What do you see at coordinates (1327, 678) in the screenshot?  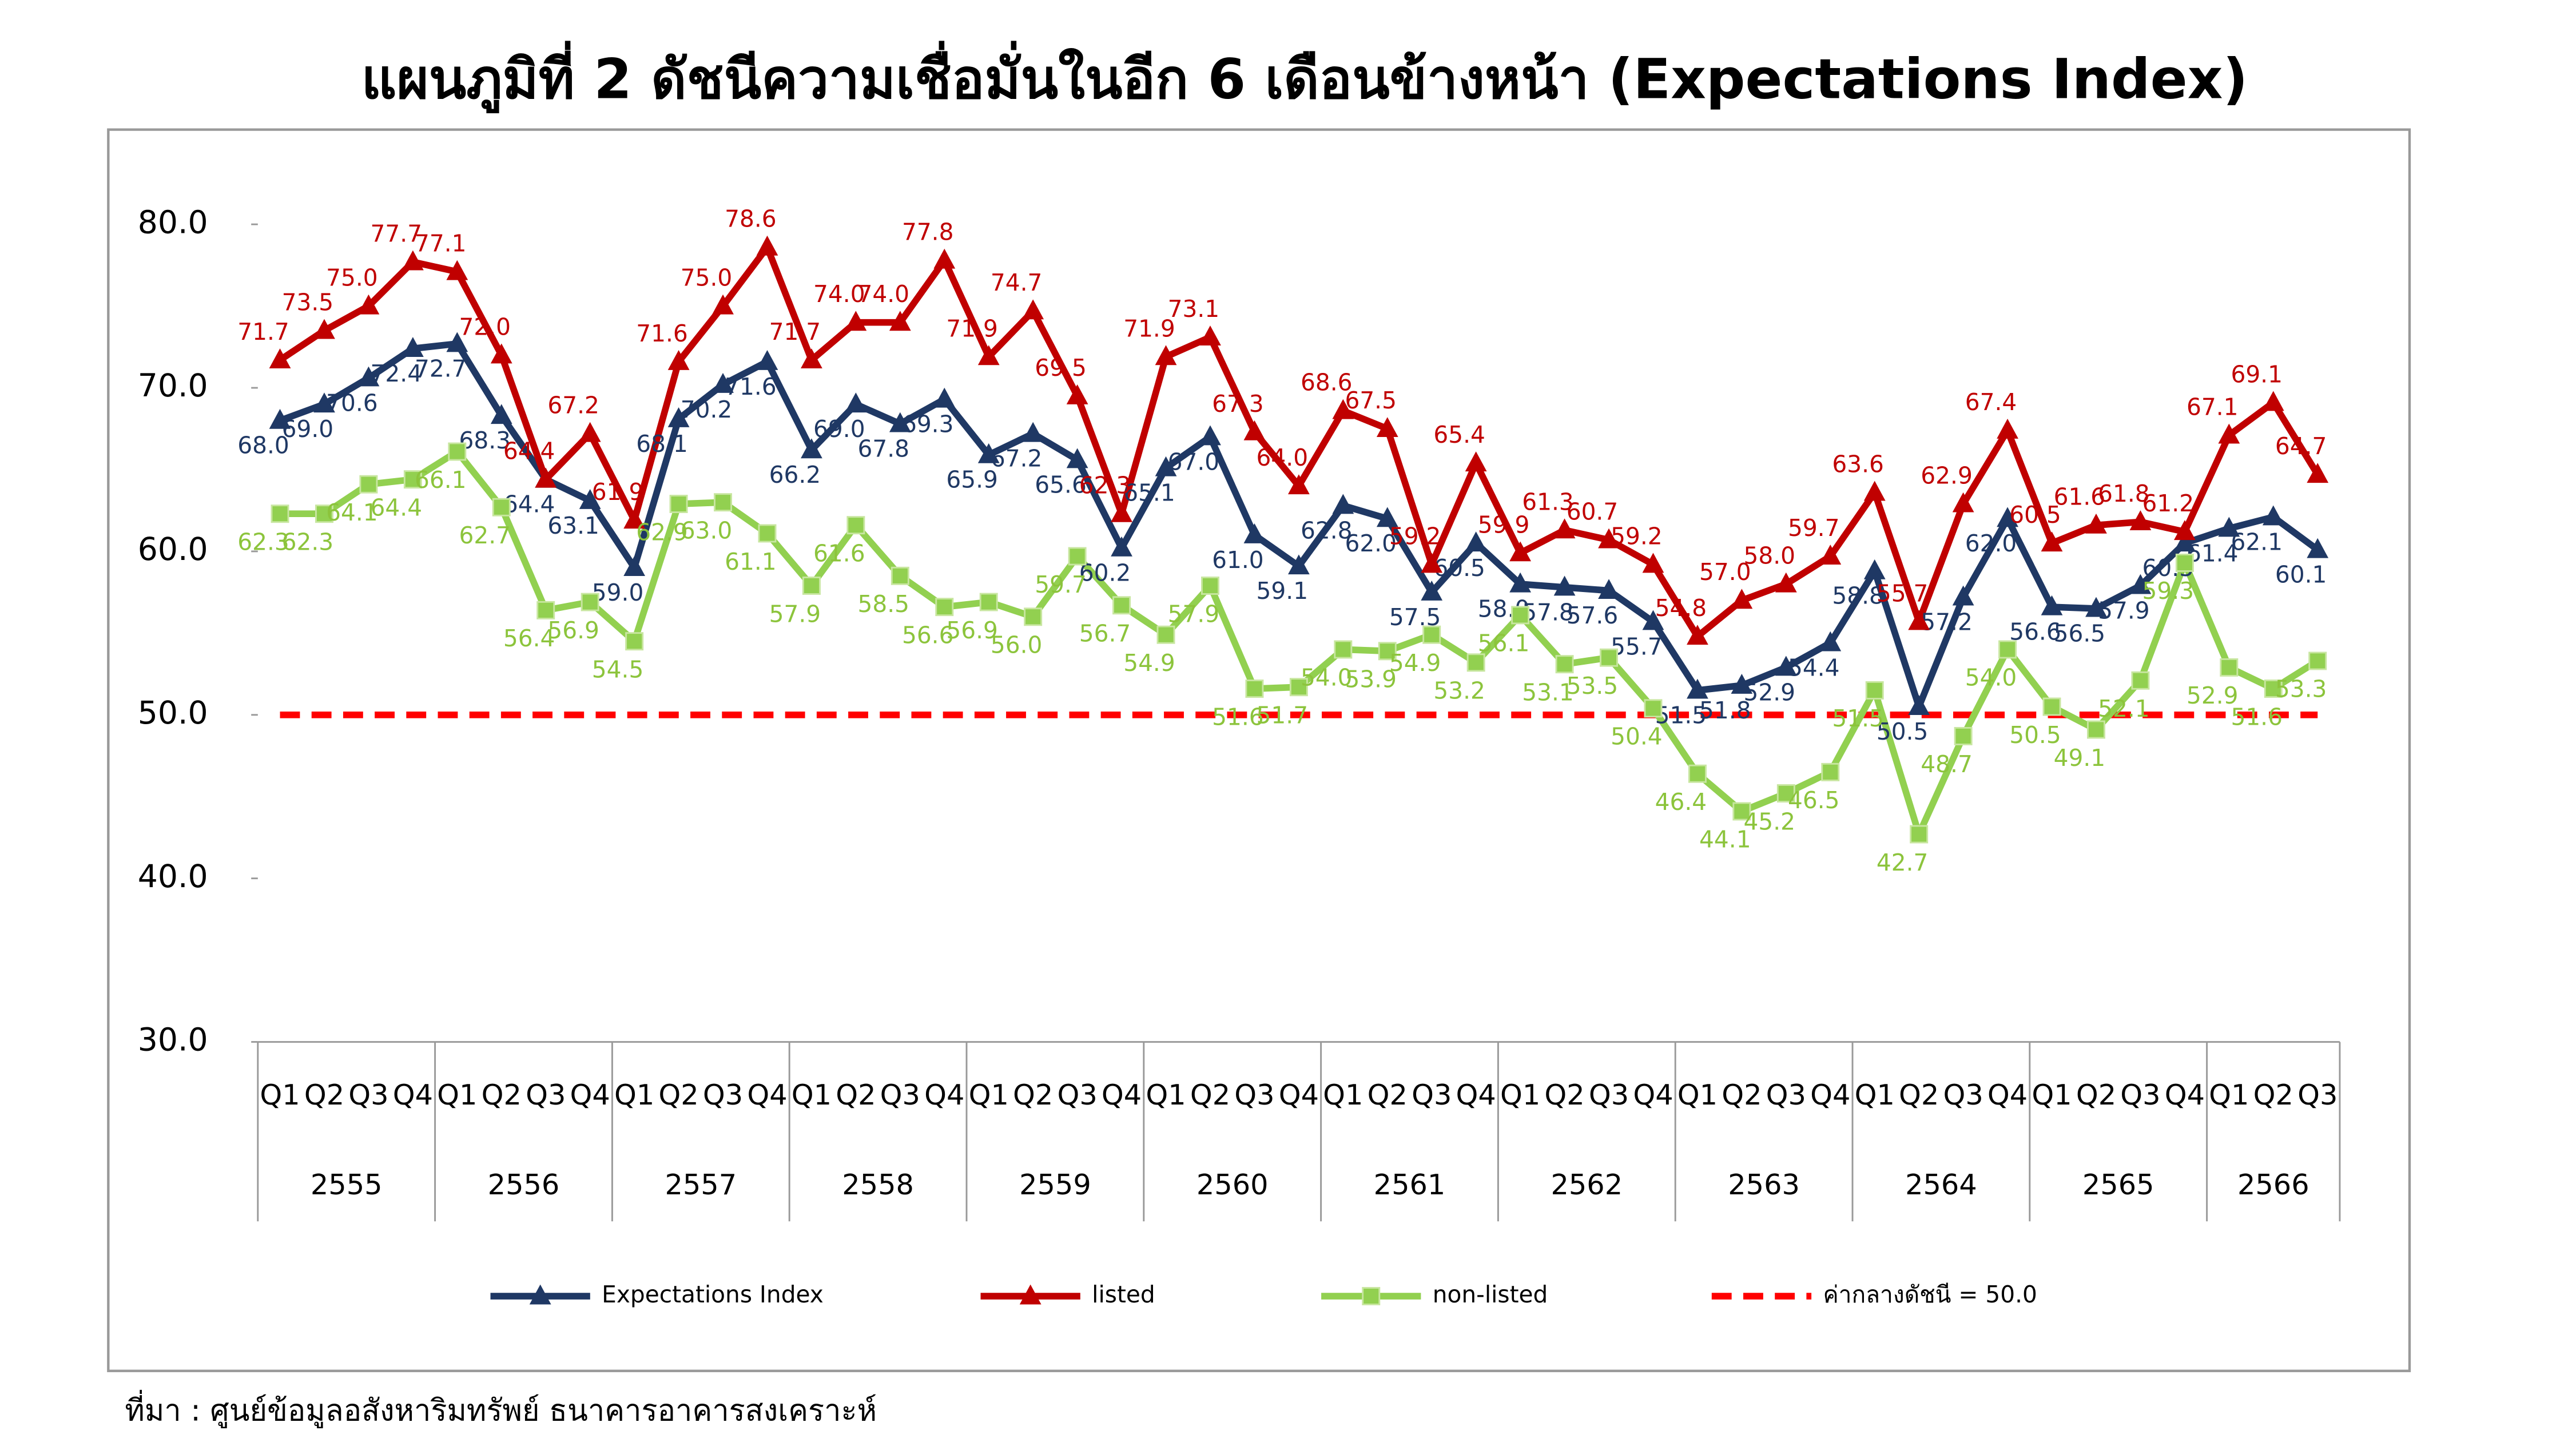 I see `data-label: 54.0` at bounding box center [1327, 678].